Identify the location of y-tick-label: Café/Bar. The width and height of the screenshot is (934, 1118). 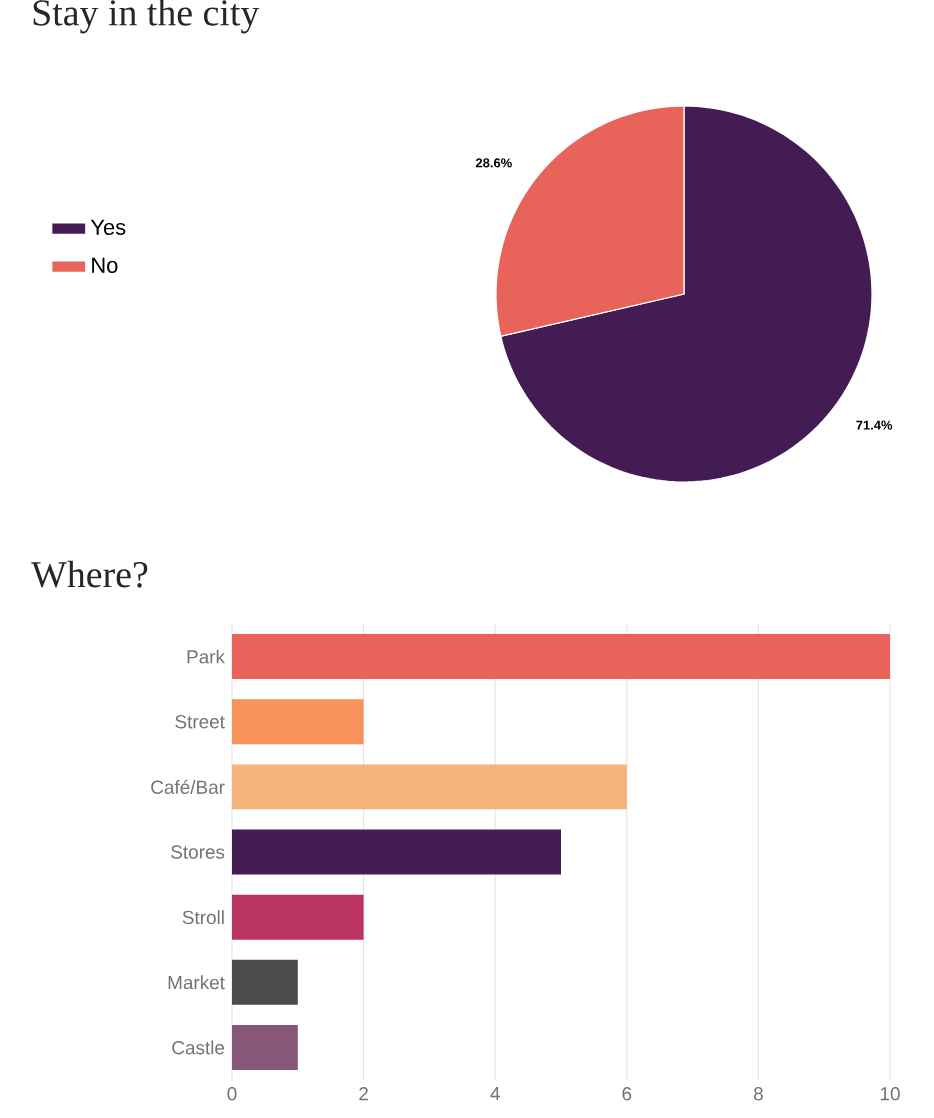
(188, 786).